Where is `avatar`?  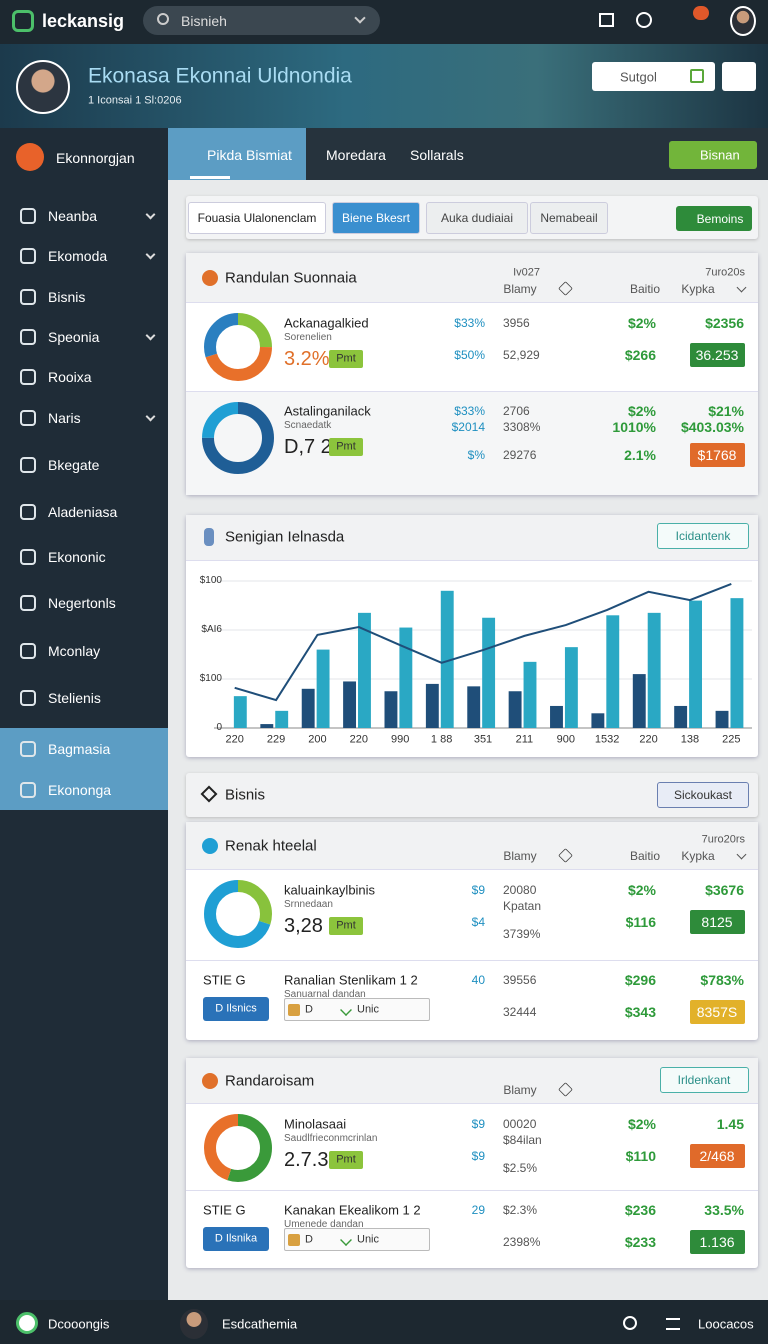 avatar is located at coordinates (743, 21).